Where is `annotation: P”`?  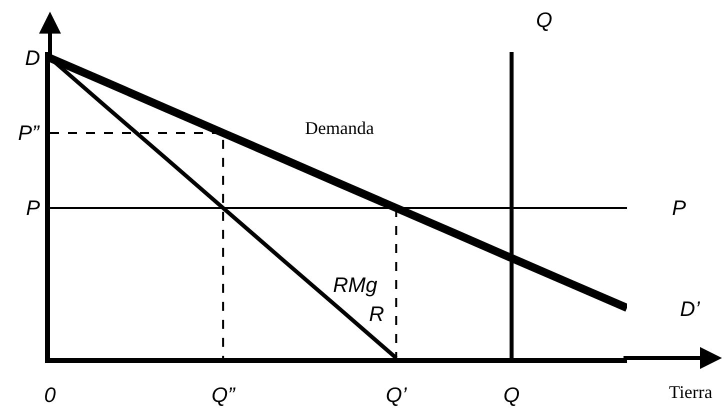 annotation: P” is located at coordinates (29, 133).